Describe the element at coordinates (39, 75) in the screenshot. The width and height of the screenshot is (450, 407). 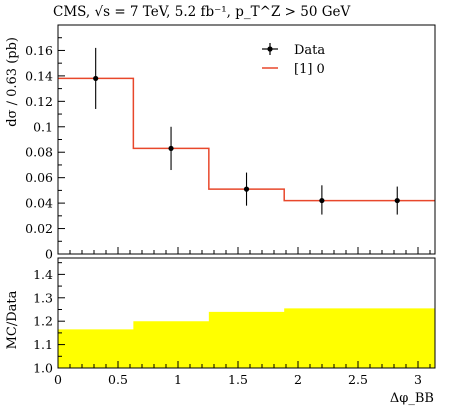
I see `main-y-tick-label: 0.14` at that location.